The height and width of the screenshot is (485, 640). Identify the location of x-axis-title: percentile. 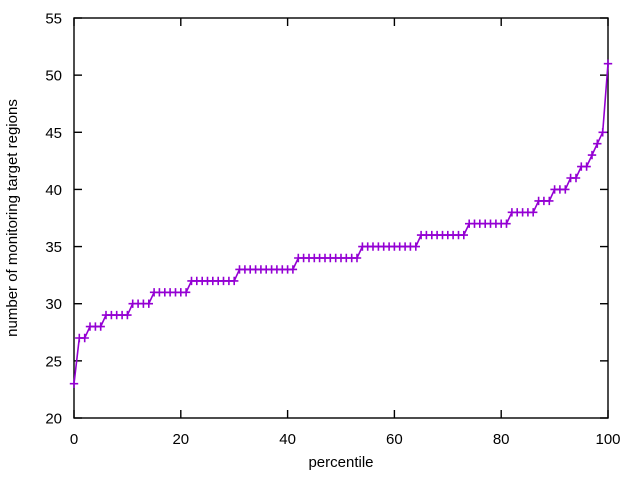
(340, 462).